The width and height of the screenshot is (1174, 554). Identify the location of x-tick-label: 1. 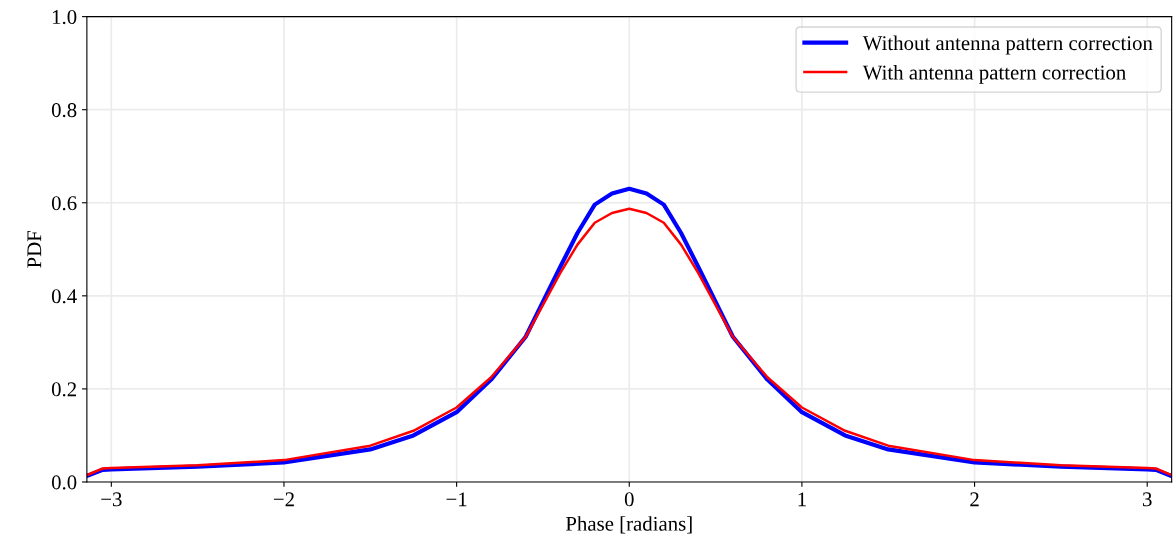
(802, 499).